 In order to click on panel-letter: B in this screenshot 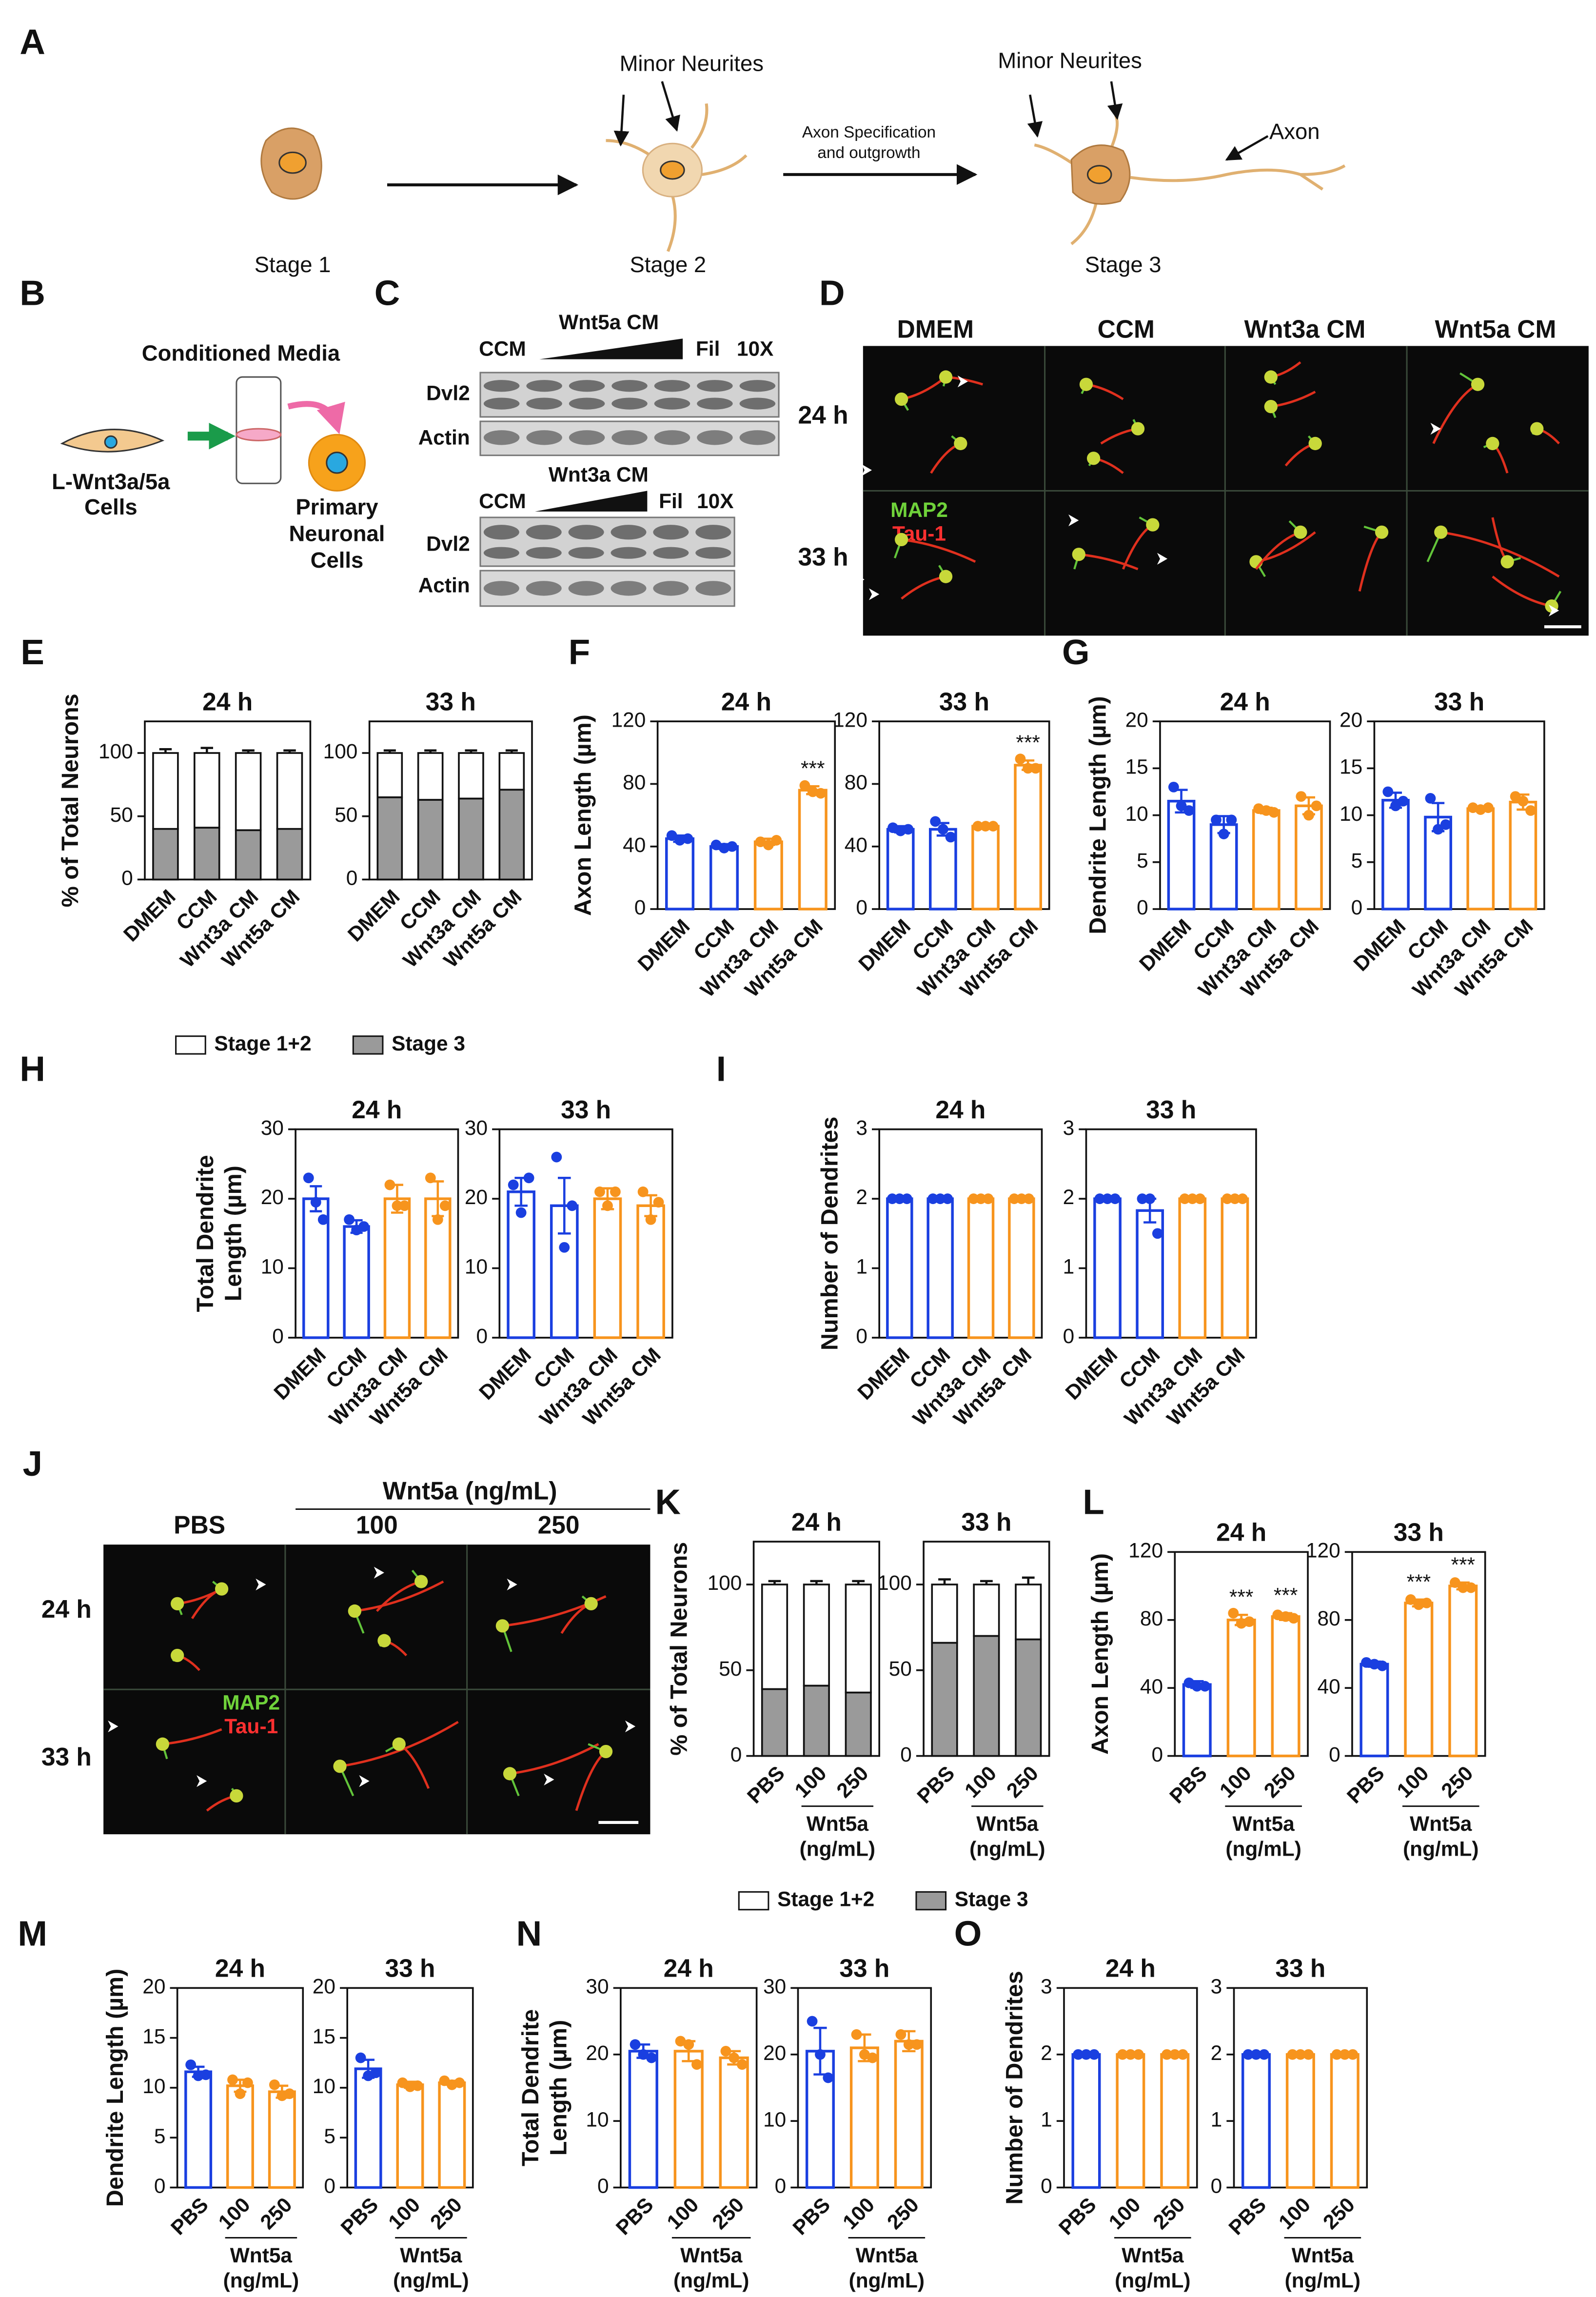, I will do `click(32, 293)`.